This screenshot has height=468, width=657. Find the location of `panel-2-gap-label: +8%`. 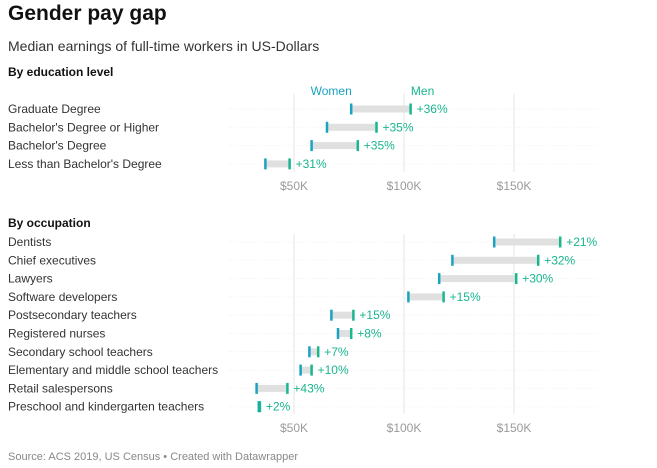

panel-2-gap-label: +8% is located at coordinates (369, 334).